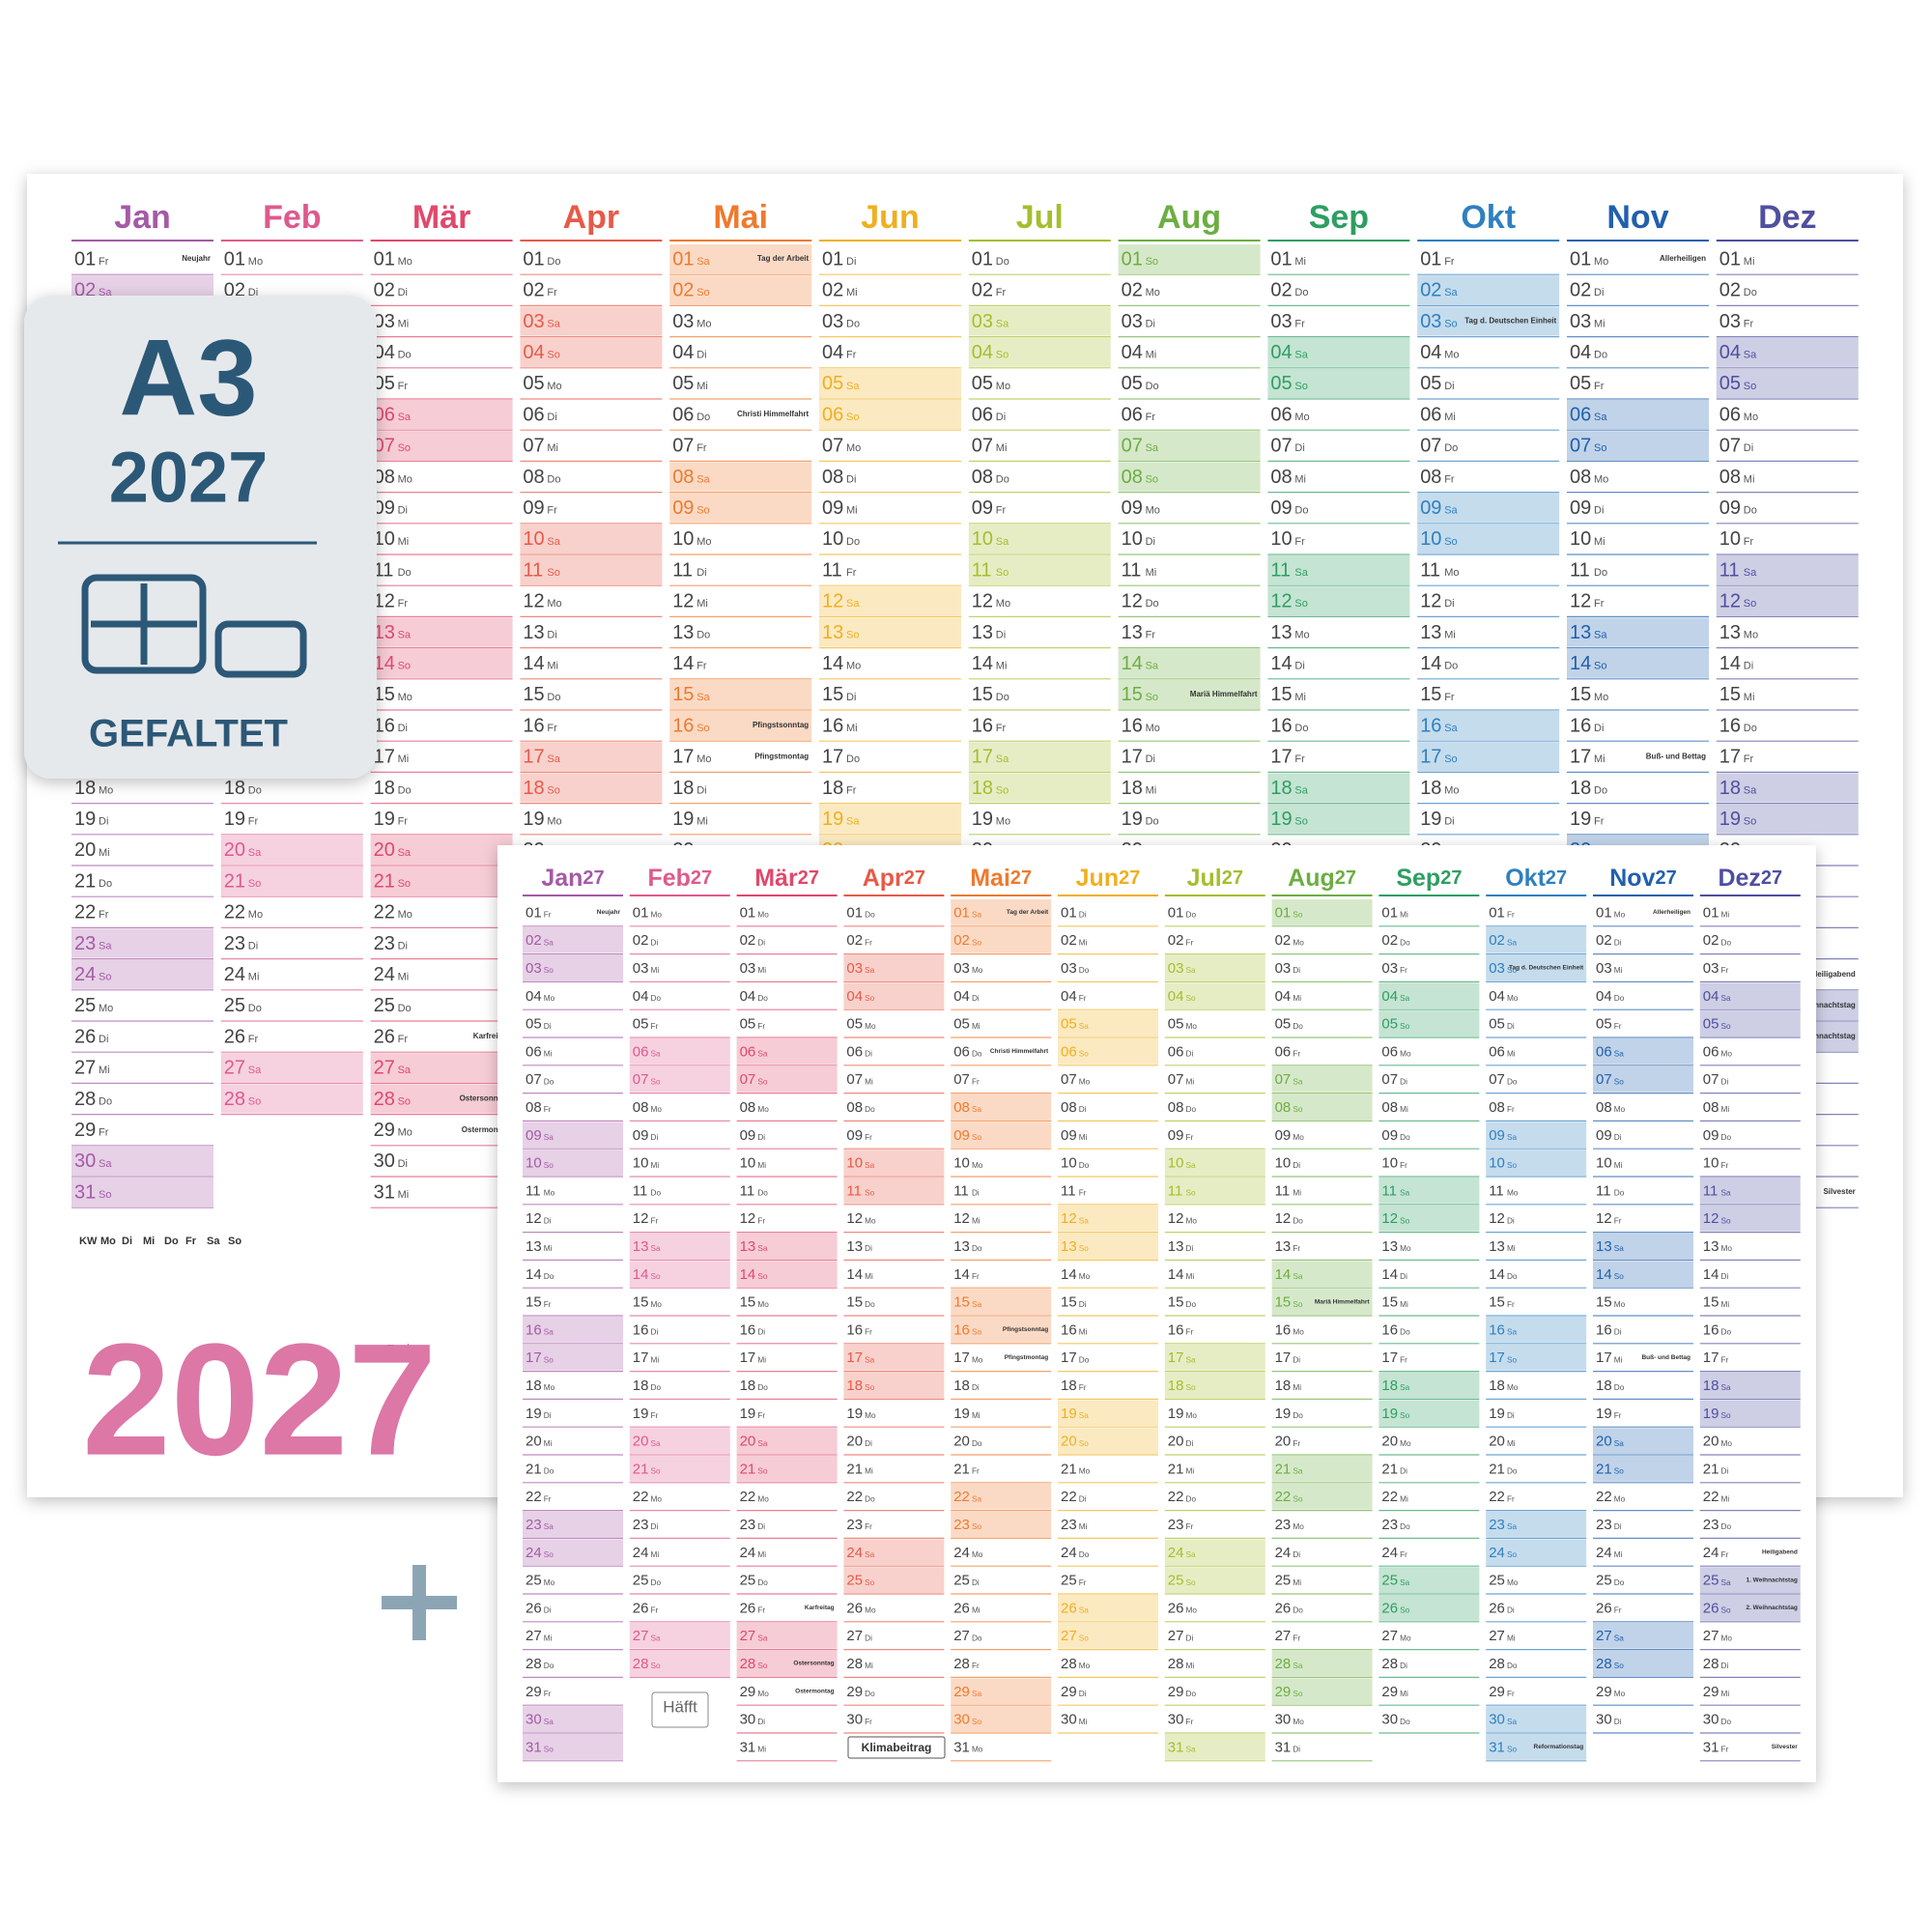 The height and width of the screenshot is (1932, 1932). Describe the element at coordinates (1389, 940) in the screenshot. I see `day-number: 02` at that location.